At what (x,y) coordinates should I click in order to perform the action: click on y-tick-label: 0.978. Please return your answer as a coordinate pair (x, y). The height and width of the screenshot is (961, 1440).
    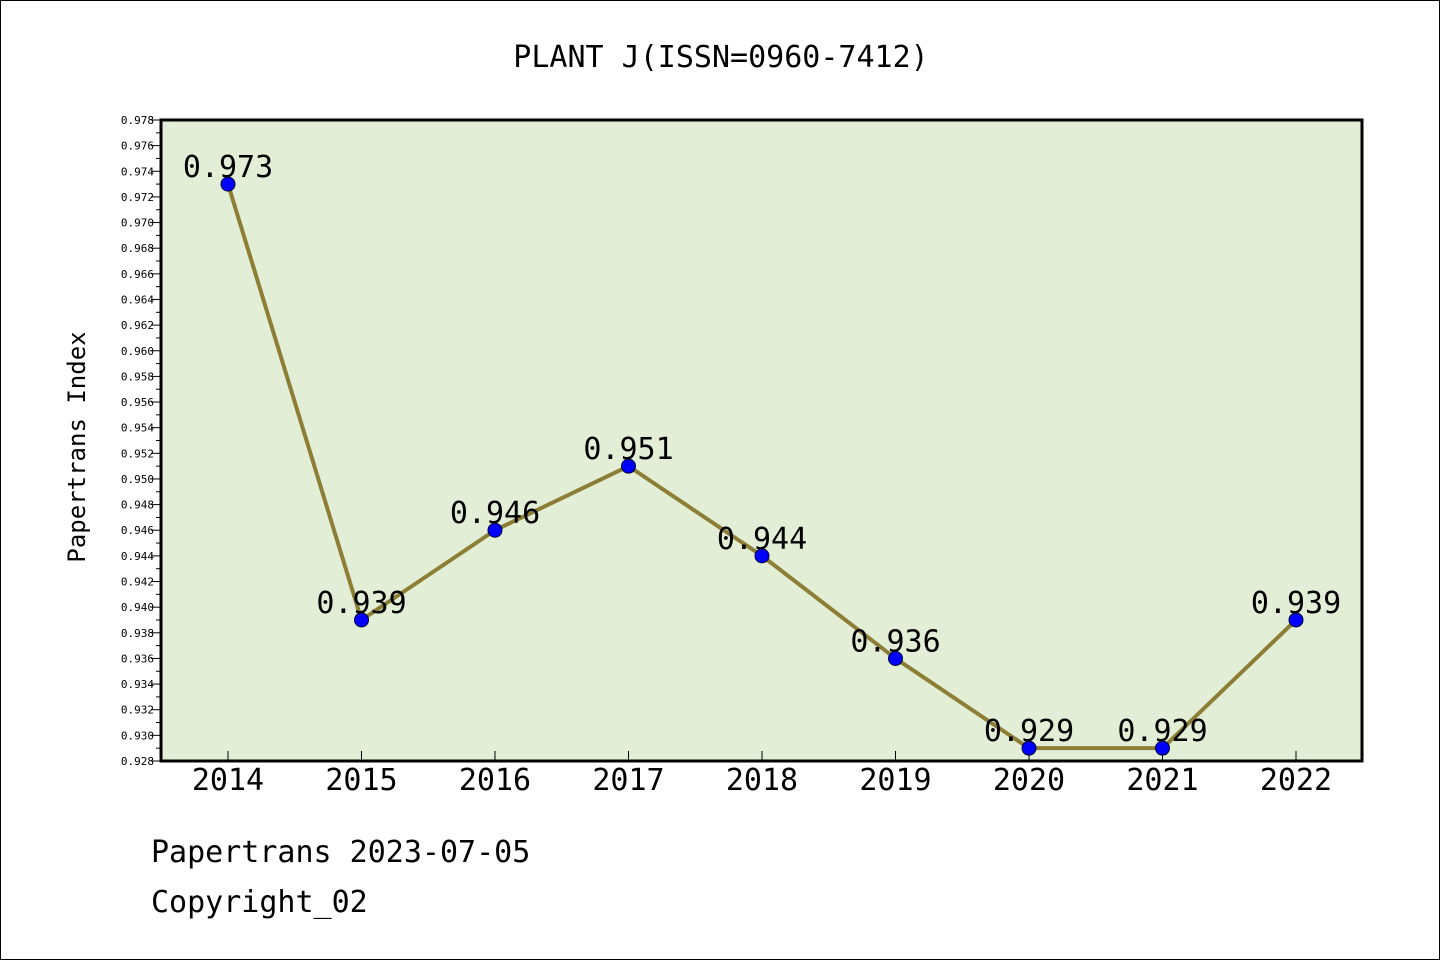
    Looking at the image, I should click on (137, 120).